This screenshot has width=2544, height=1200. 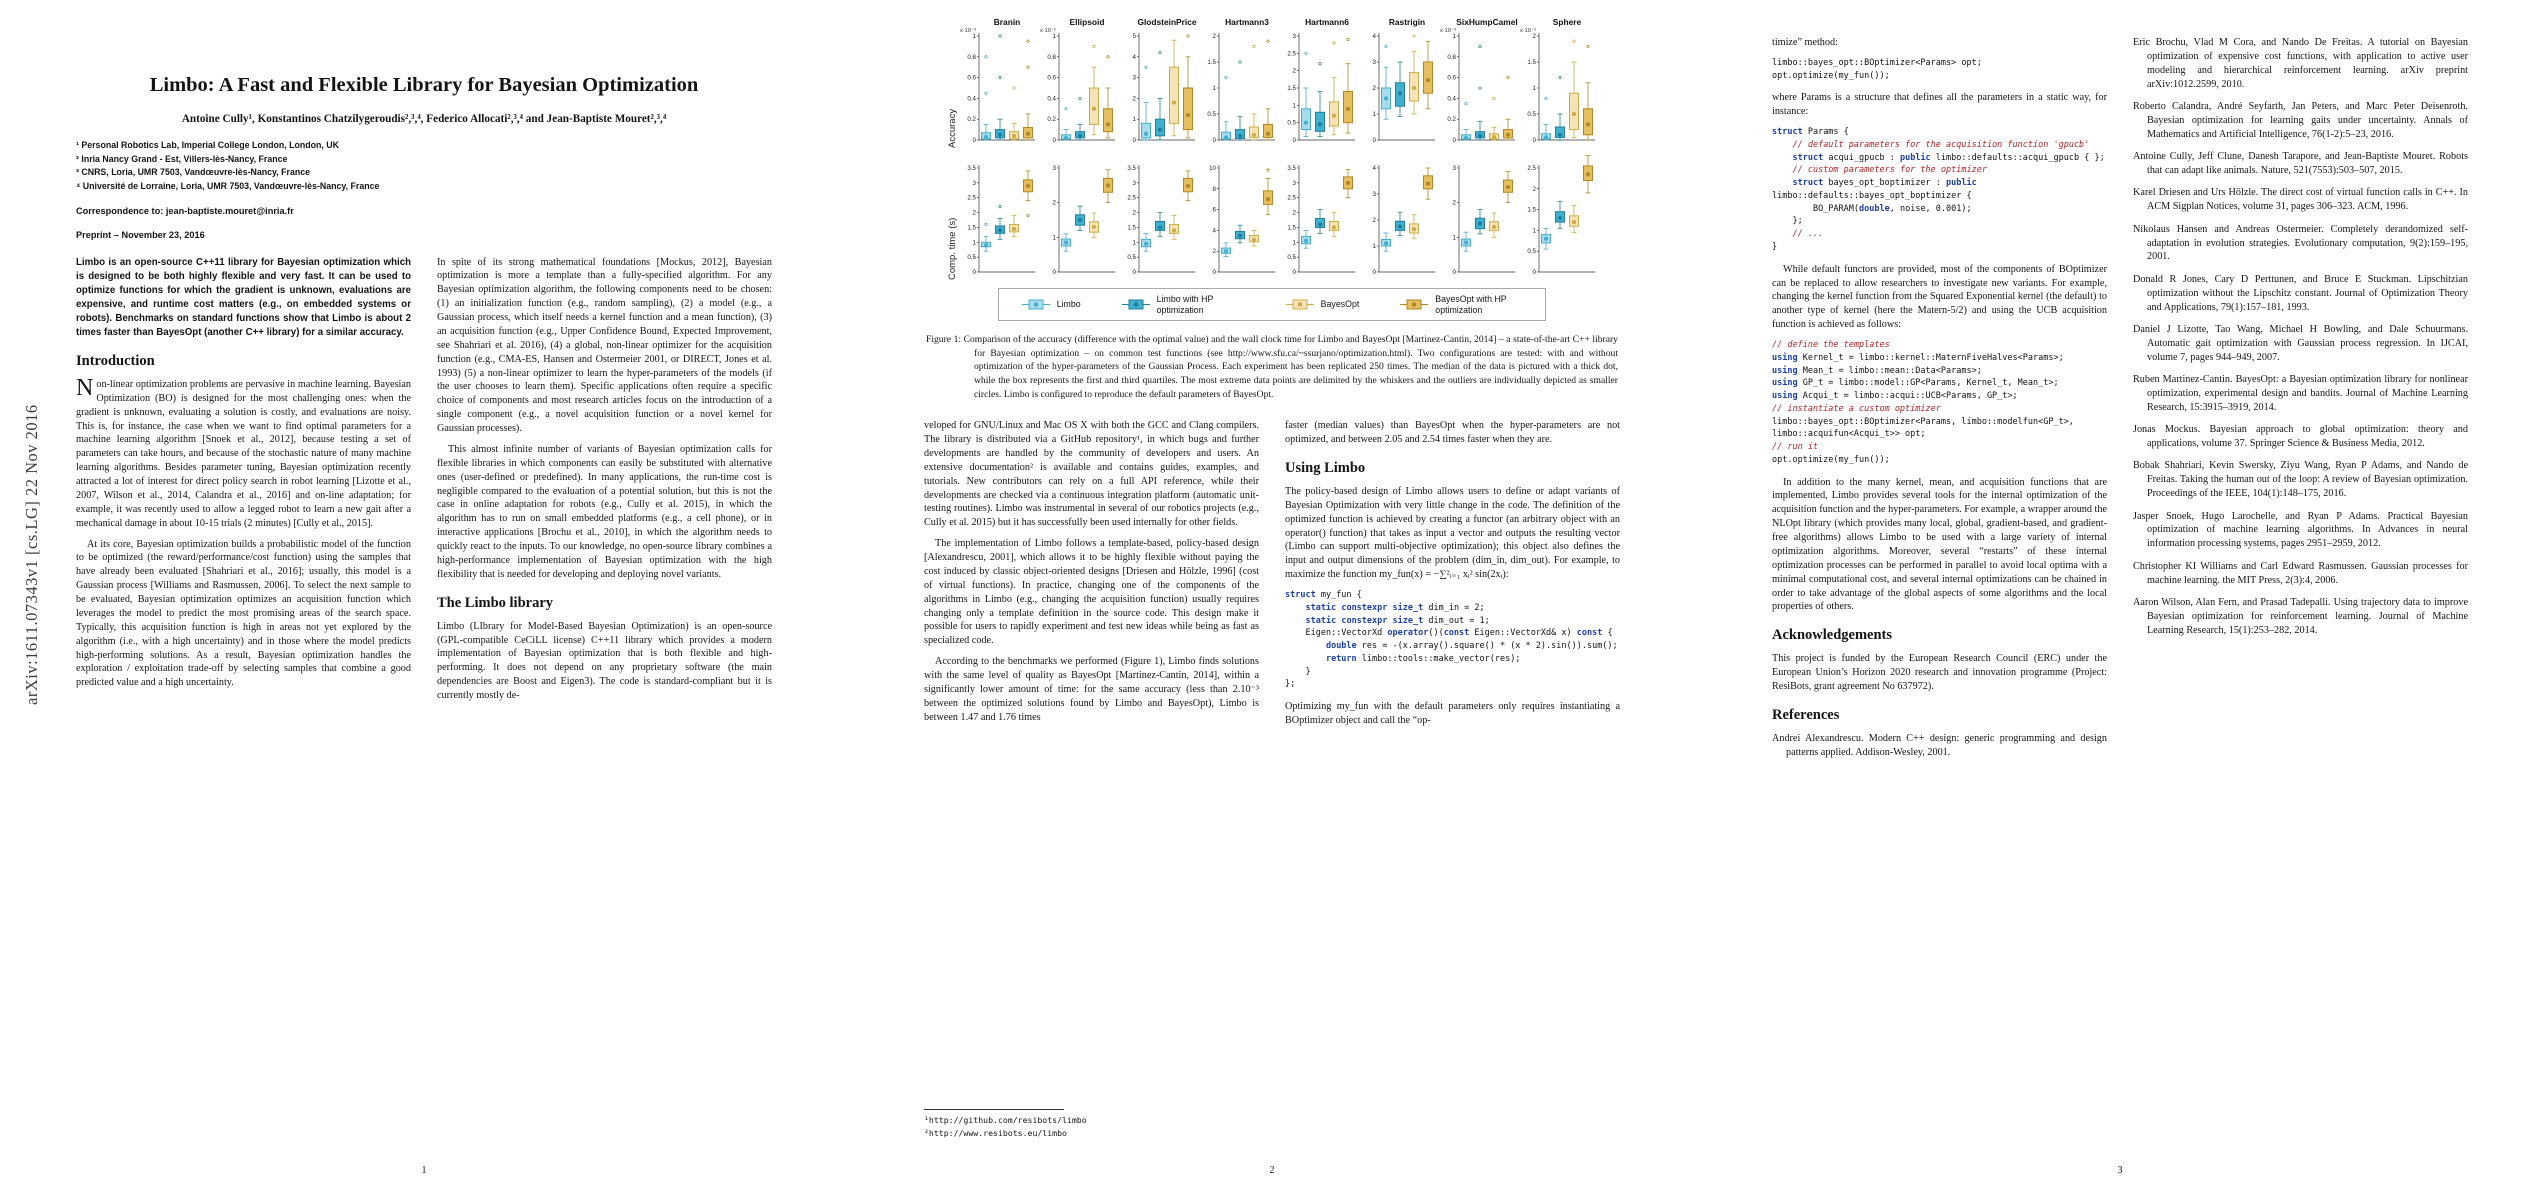 I want to click on svg-text: Sphere, so click(x=1566, y=22).